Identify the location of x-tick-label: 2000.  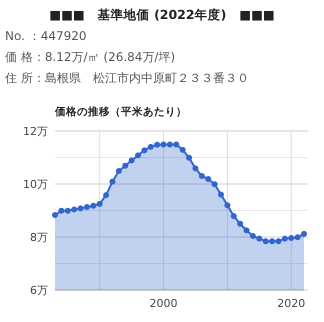
(164, 303).